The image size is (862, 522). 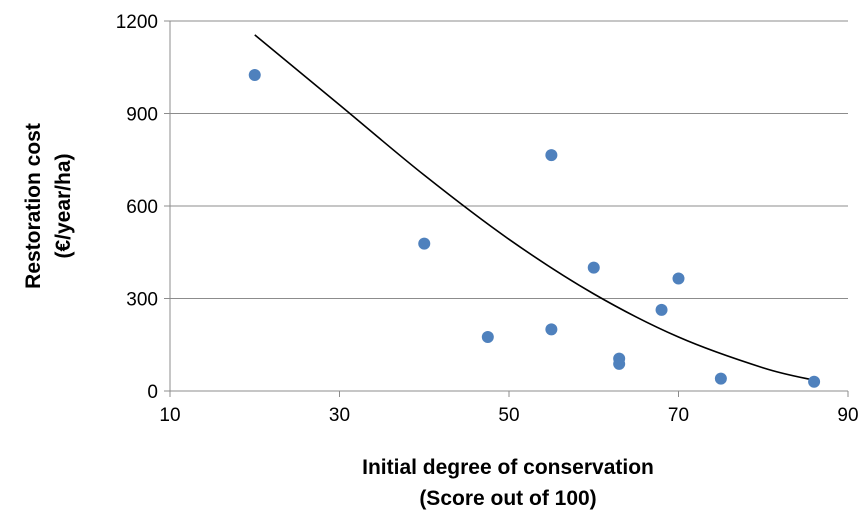 I want to click on x-tick-label: 70, so click(x=678, y=415).